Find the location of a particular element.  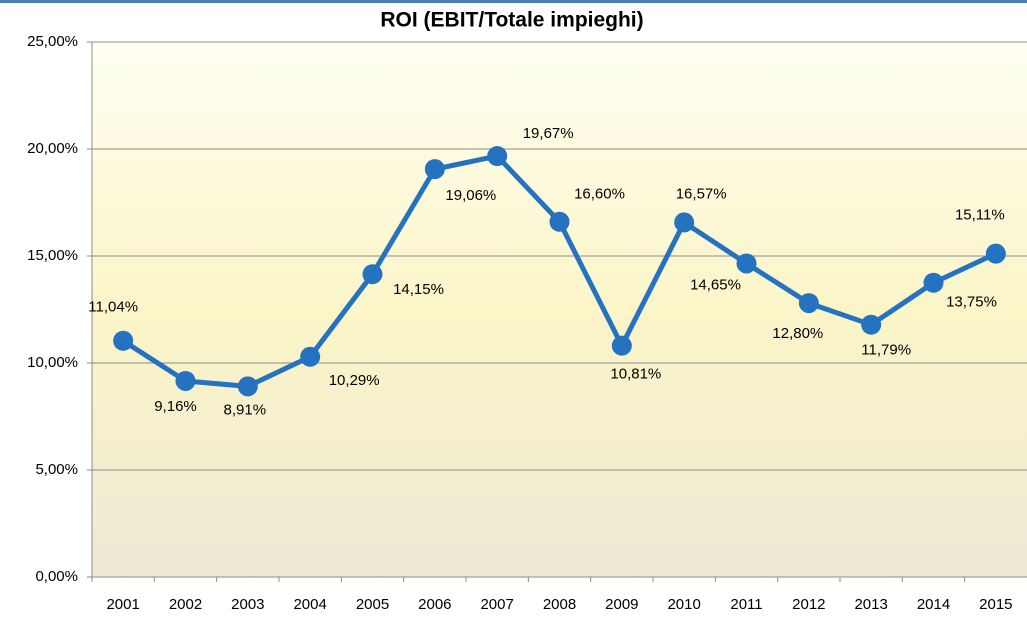

data-label: 8,91% is located at coordinates (245, 409).